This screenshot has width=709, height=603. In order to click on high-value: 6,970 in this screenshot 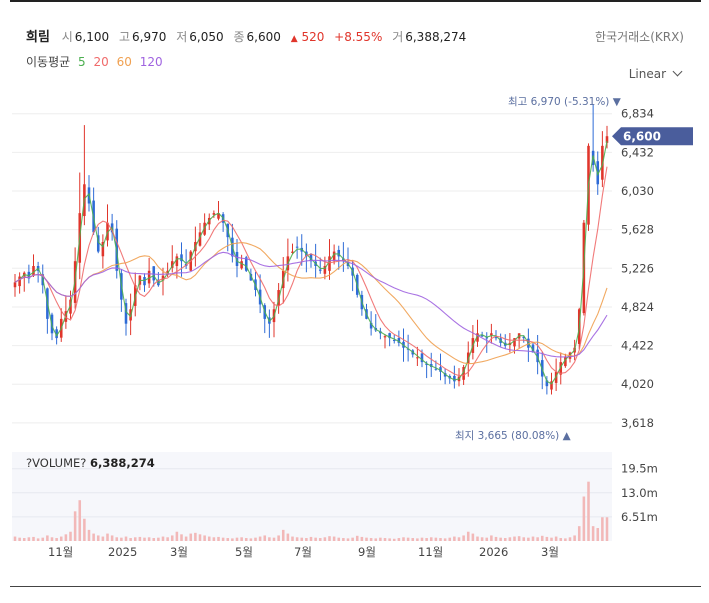, I will do `click(149, 37)`.